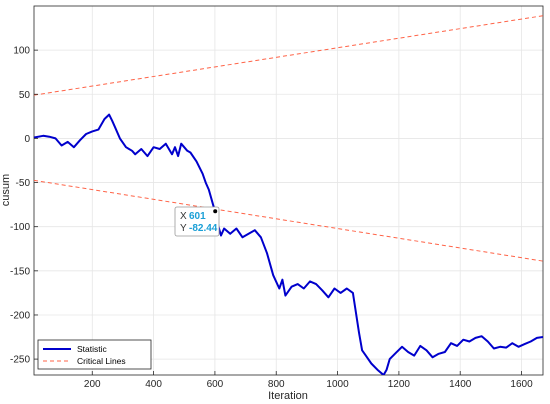 The width and height of the screenshot is (550, 404). Describe the element at coordinates (27, 139) in the screenshot. I see `y-tick-label: 0` at that location.